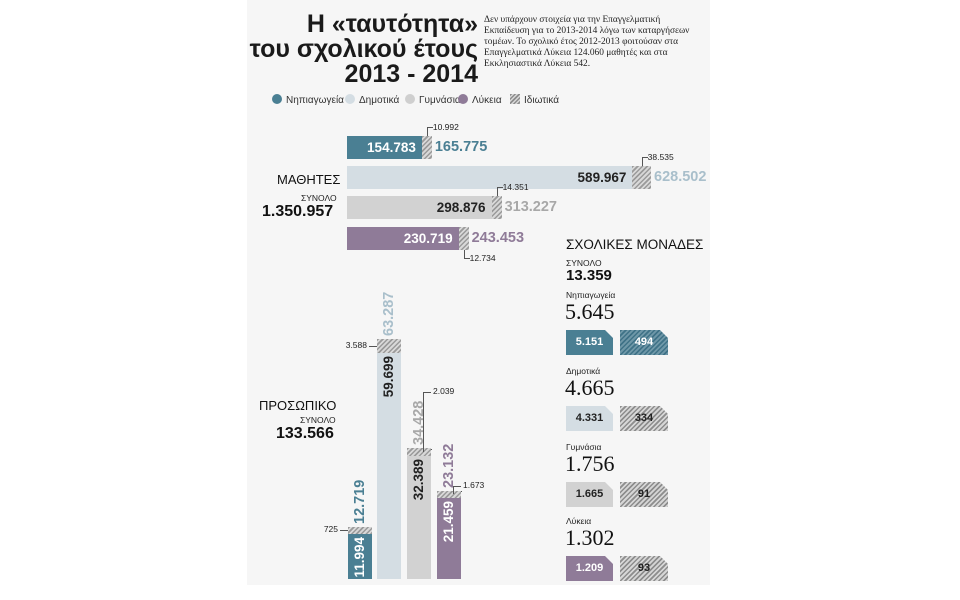 This screenshot has width=960, height=600. I want to click on staff-bar-public-lykeia, so click(449, 538).